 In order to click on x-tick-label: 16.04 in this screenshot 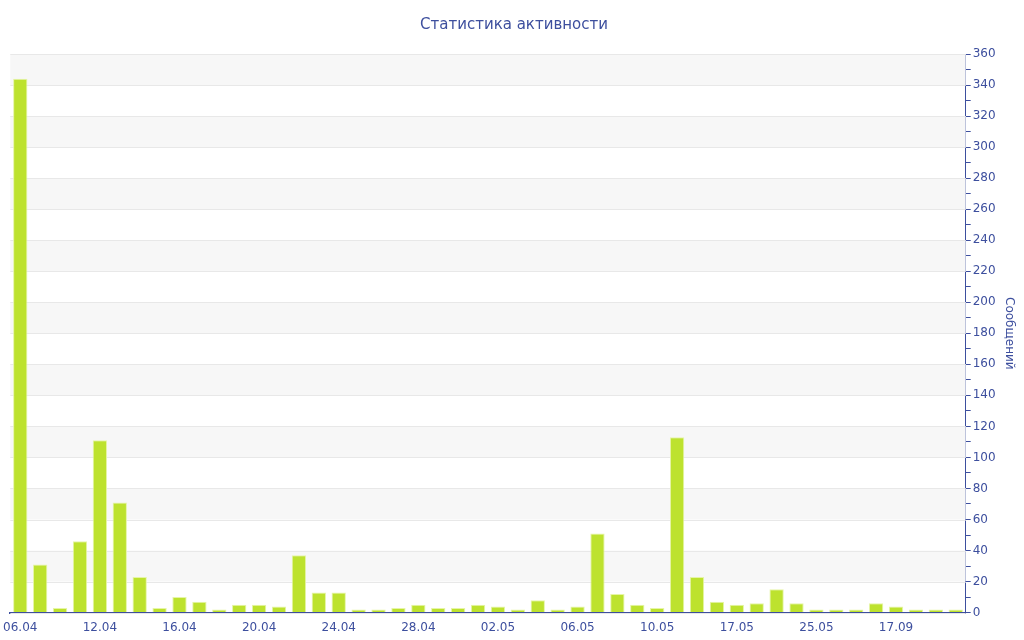, I will do `click(179, 626)`.